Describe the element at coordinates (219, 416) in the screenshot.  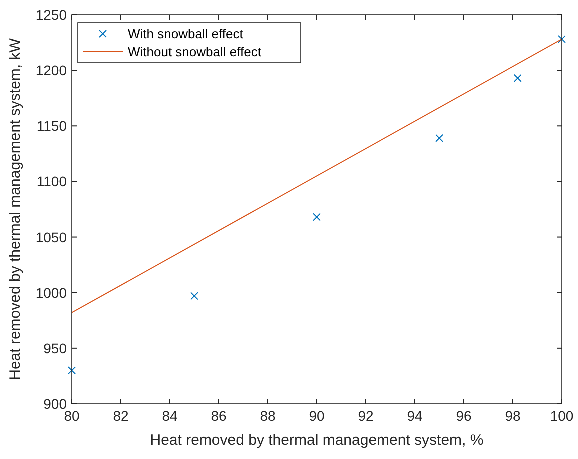
I see `x-tick-label: 86` at that location.